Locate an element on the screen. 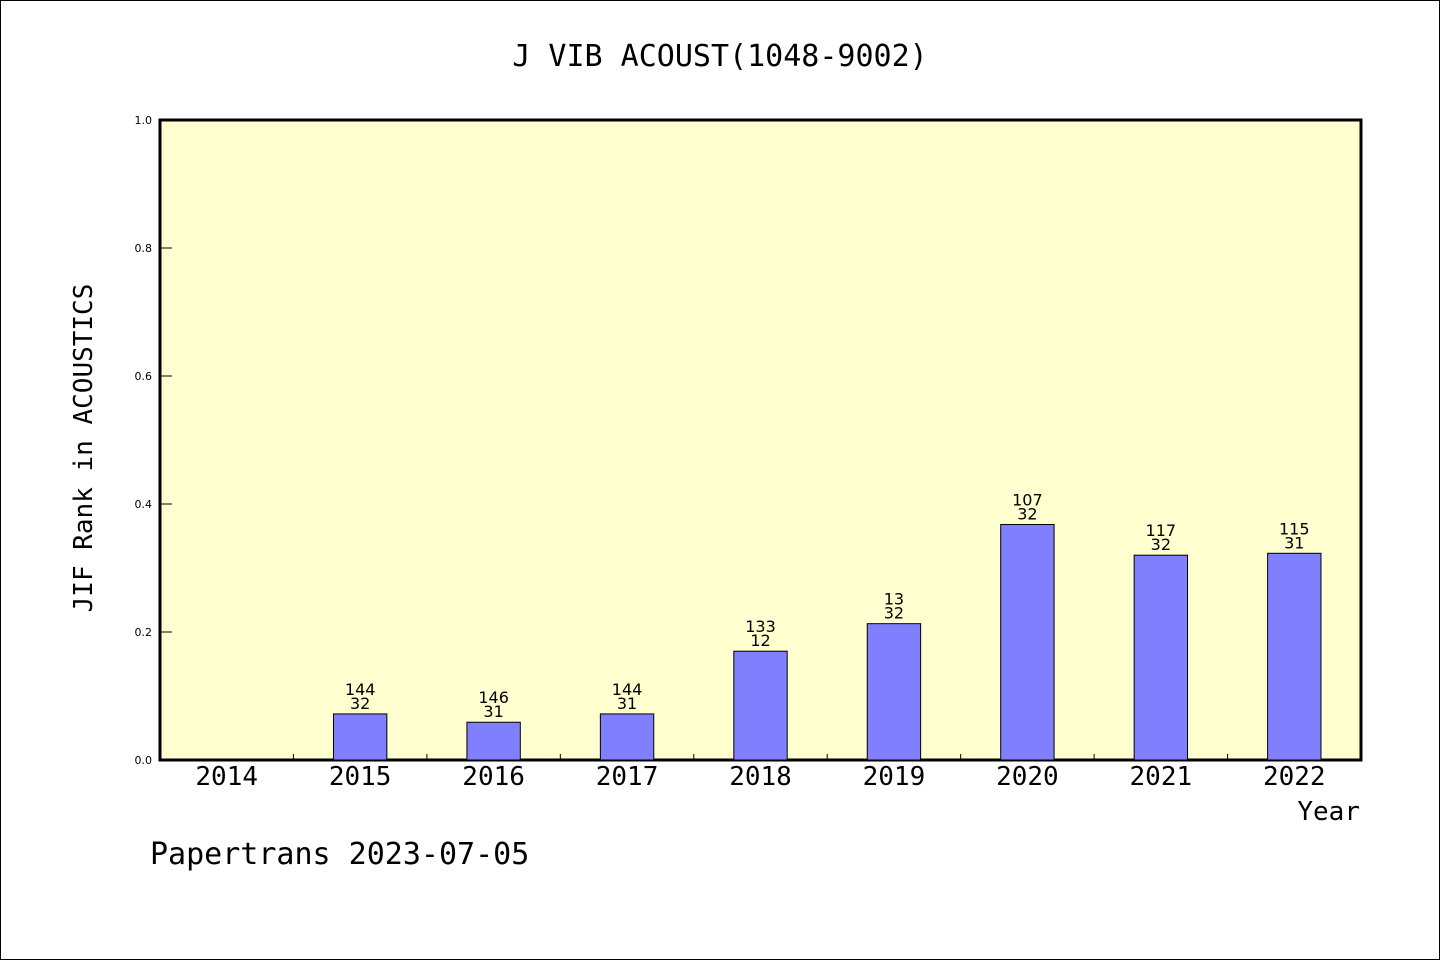 Image resolution: width=1440 pixels, height=960 pixels. bar-2020 is located at coordinates (1027, 642).